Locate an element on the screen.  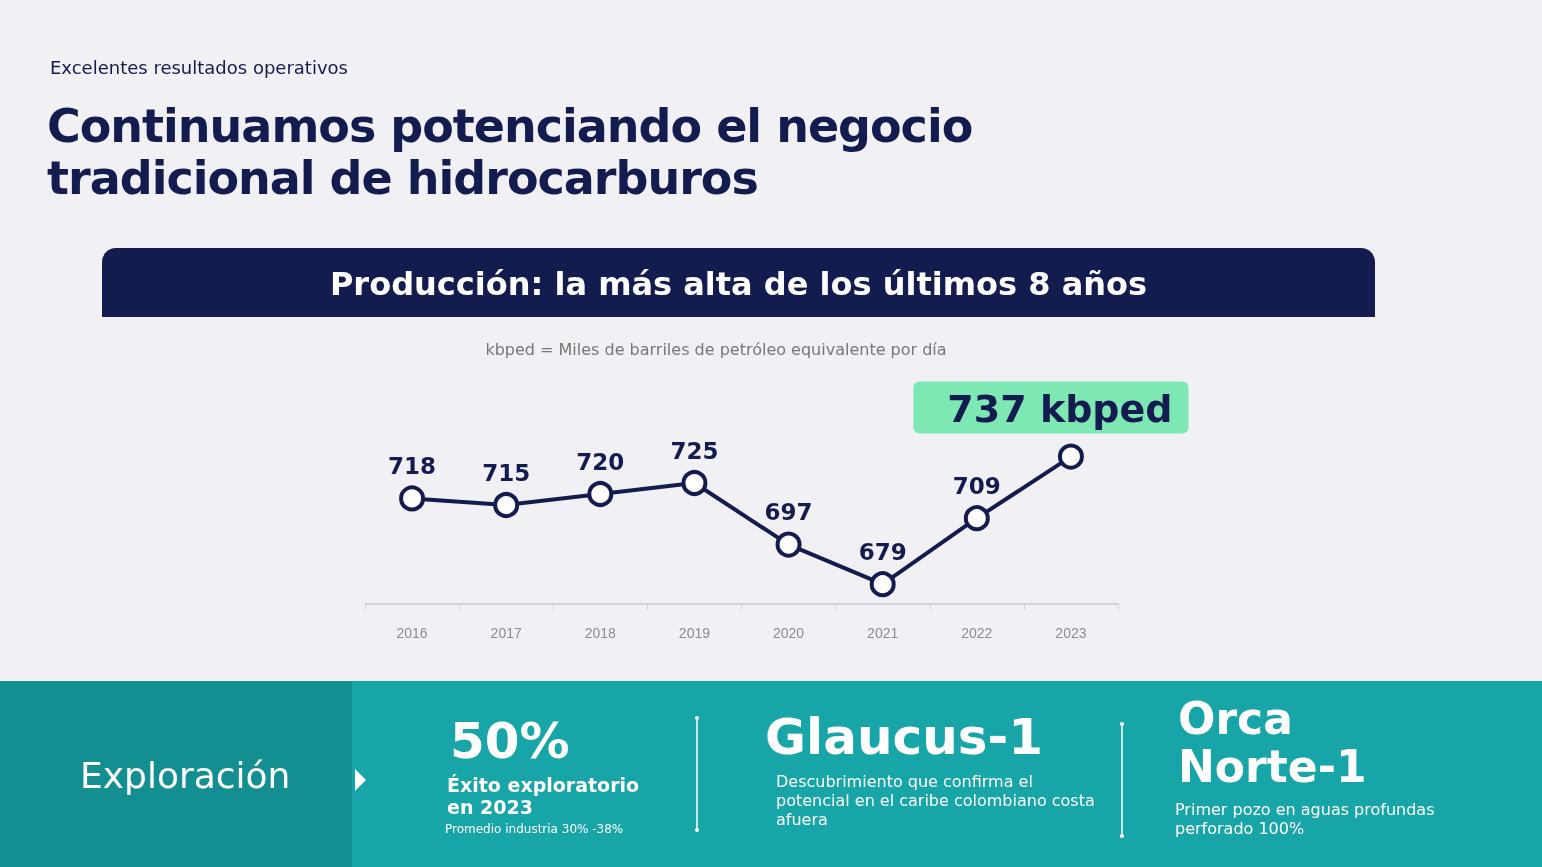
data-label: 709 is located at coordinates (976, 485).